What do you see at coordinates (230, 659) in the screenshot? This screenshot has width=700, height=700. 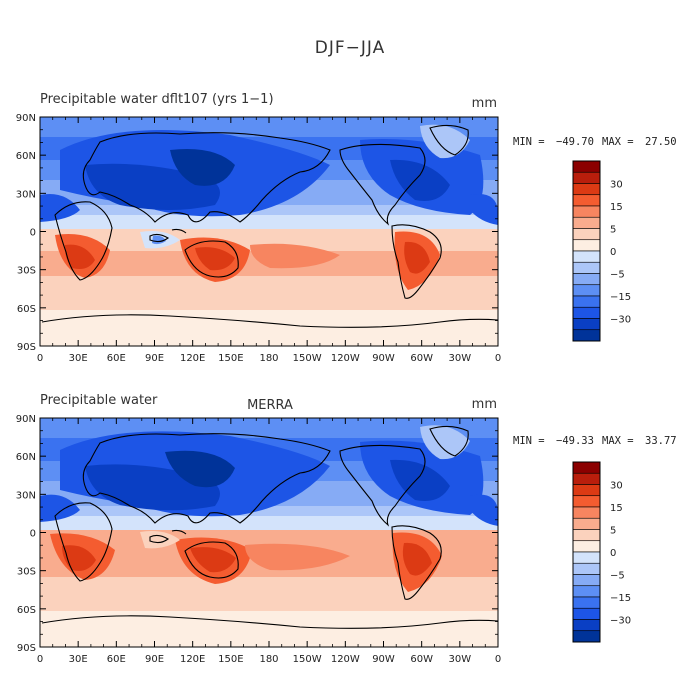 I see `x-tick-label: 150E` at bounding box center [230, 659].